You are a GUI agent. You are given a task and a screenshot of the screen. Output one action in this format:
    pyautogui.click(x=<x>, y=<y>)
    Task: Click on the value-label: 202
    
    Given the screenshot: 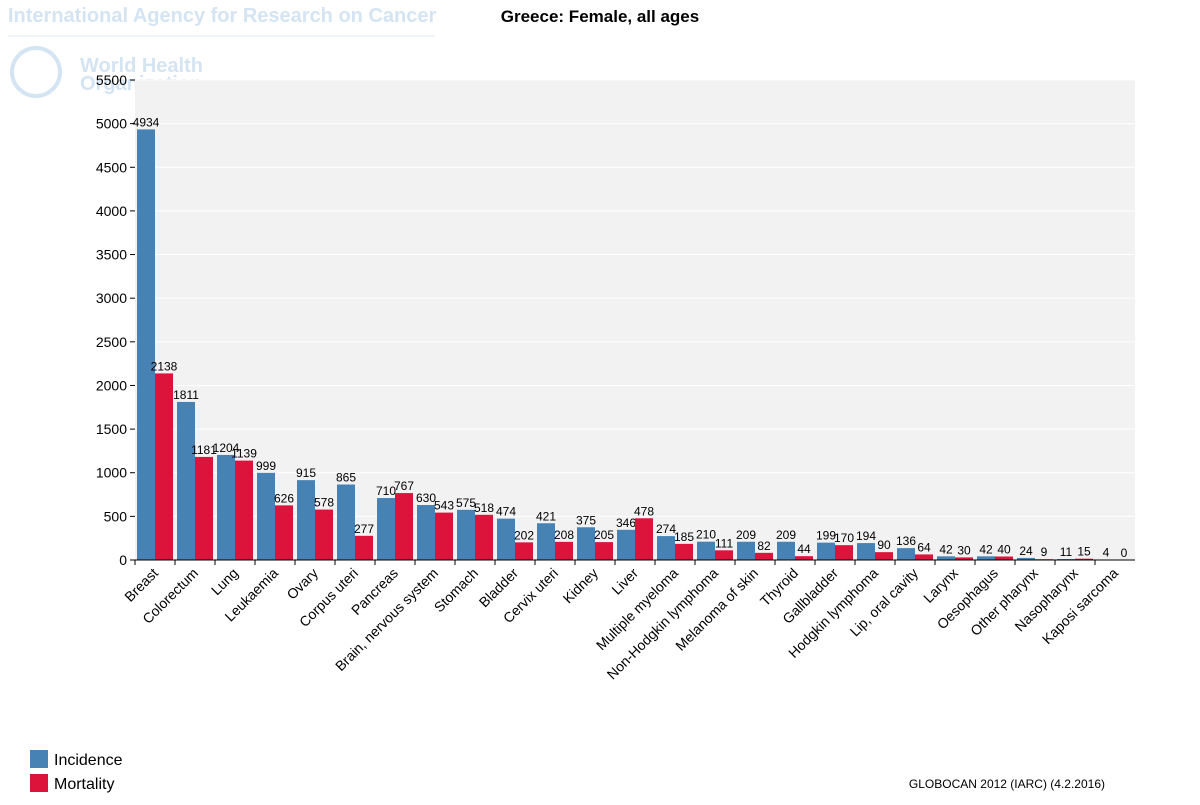 What is the action you would take?
    pyautogui.click(x=524, y=535)
    